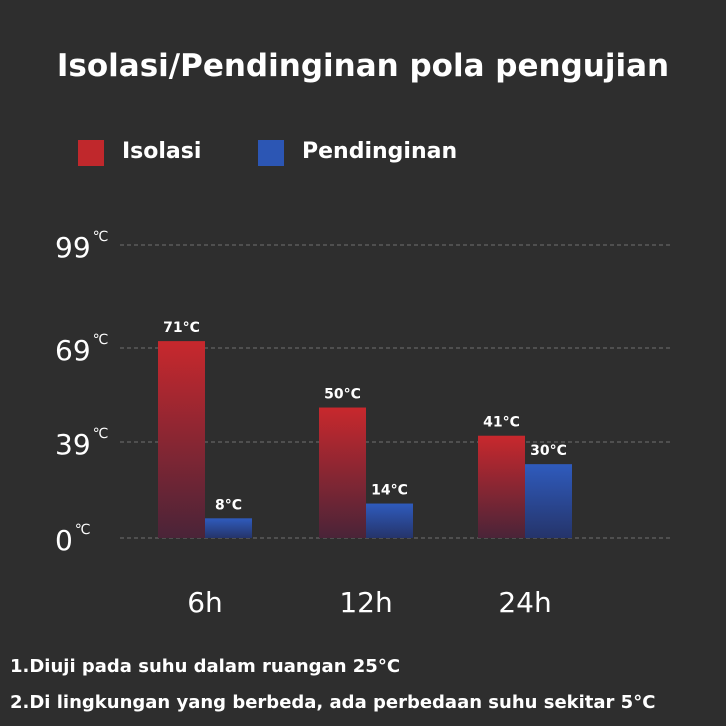  What do you see at coordinates (228, 505) in the screenshot?
I see `data-label-pendinginan-6h: 8°C` at bounding box center [228, 505].